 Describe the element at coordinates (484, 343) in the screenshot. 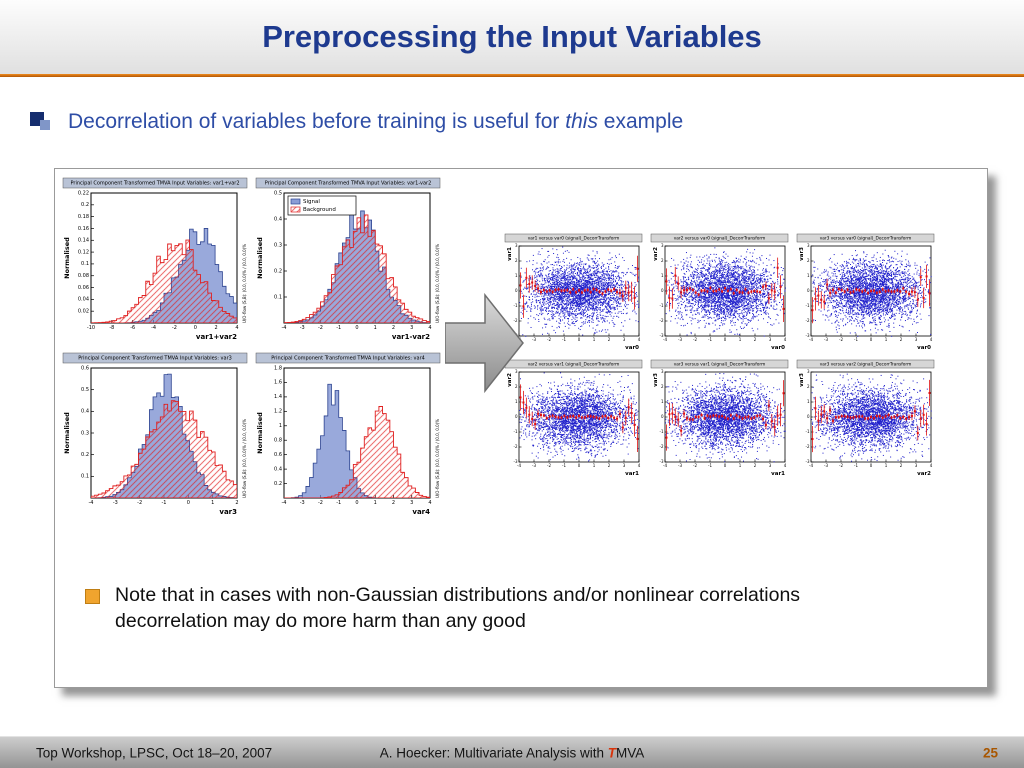

I see `transform-arrow-icon` at that location.